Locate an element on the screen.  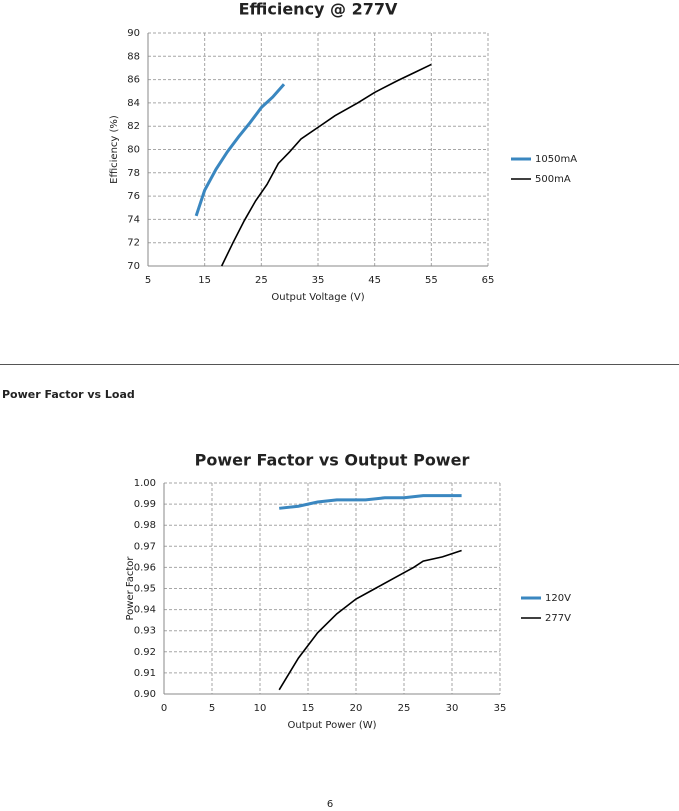
y-tick-label: 88 is located at coordinates (133, 56).